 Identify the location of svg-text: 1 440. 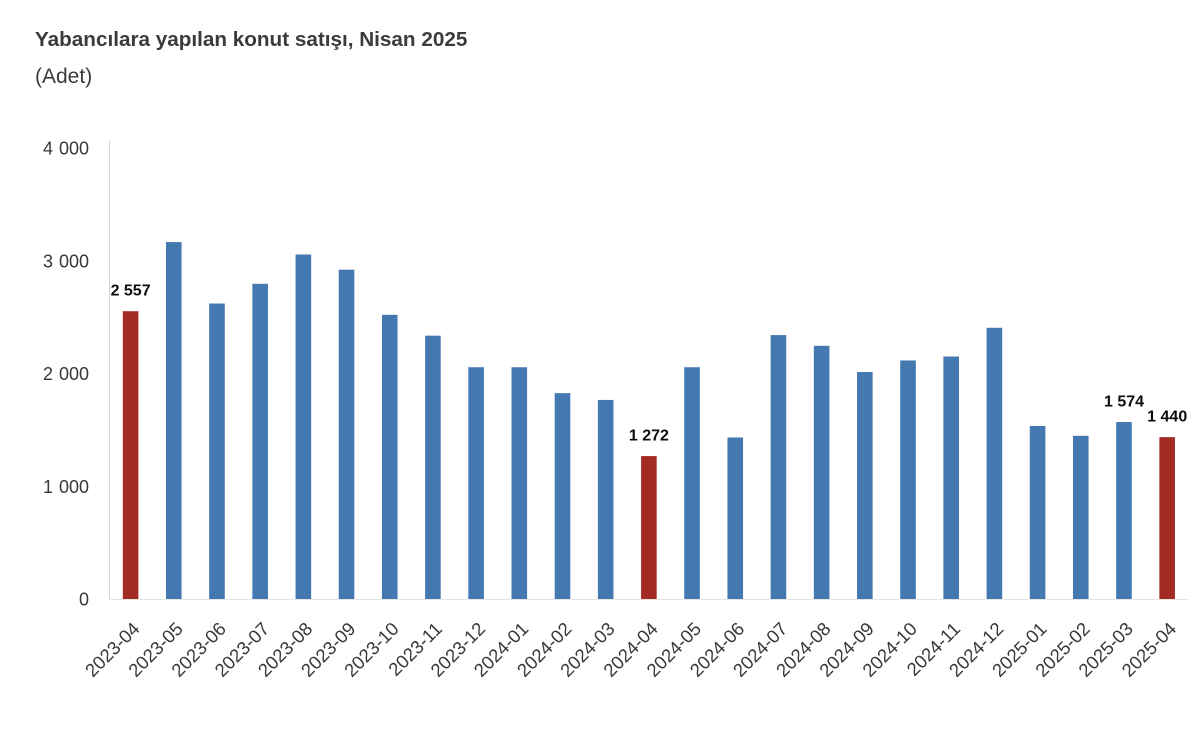
(1167, 417).